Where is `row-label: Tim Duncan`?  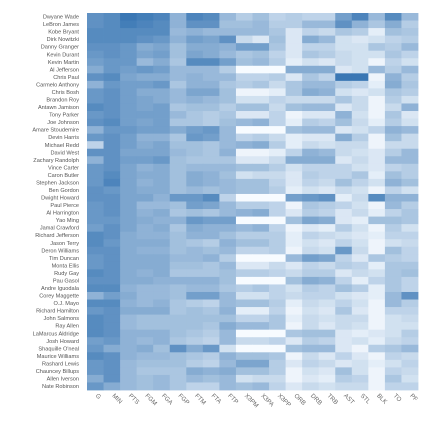
row-label: Tim Duncan is located at coordinates (64, 259).